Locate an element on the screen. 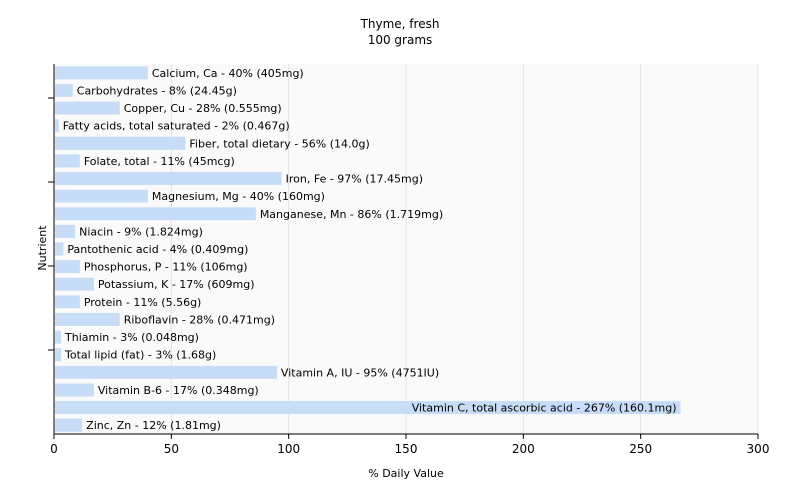 This screenshot has height=500, width=800. bar-label: Phosphorus, P - 11% (106mg) is located at coordinates (166, 267).